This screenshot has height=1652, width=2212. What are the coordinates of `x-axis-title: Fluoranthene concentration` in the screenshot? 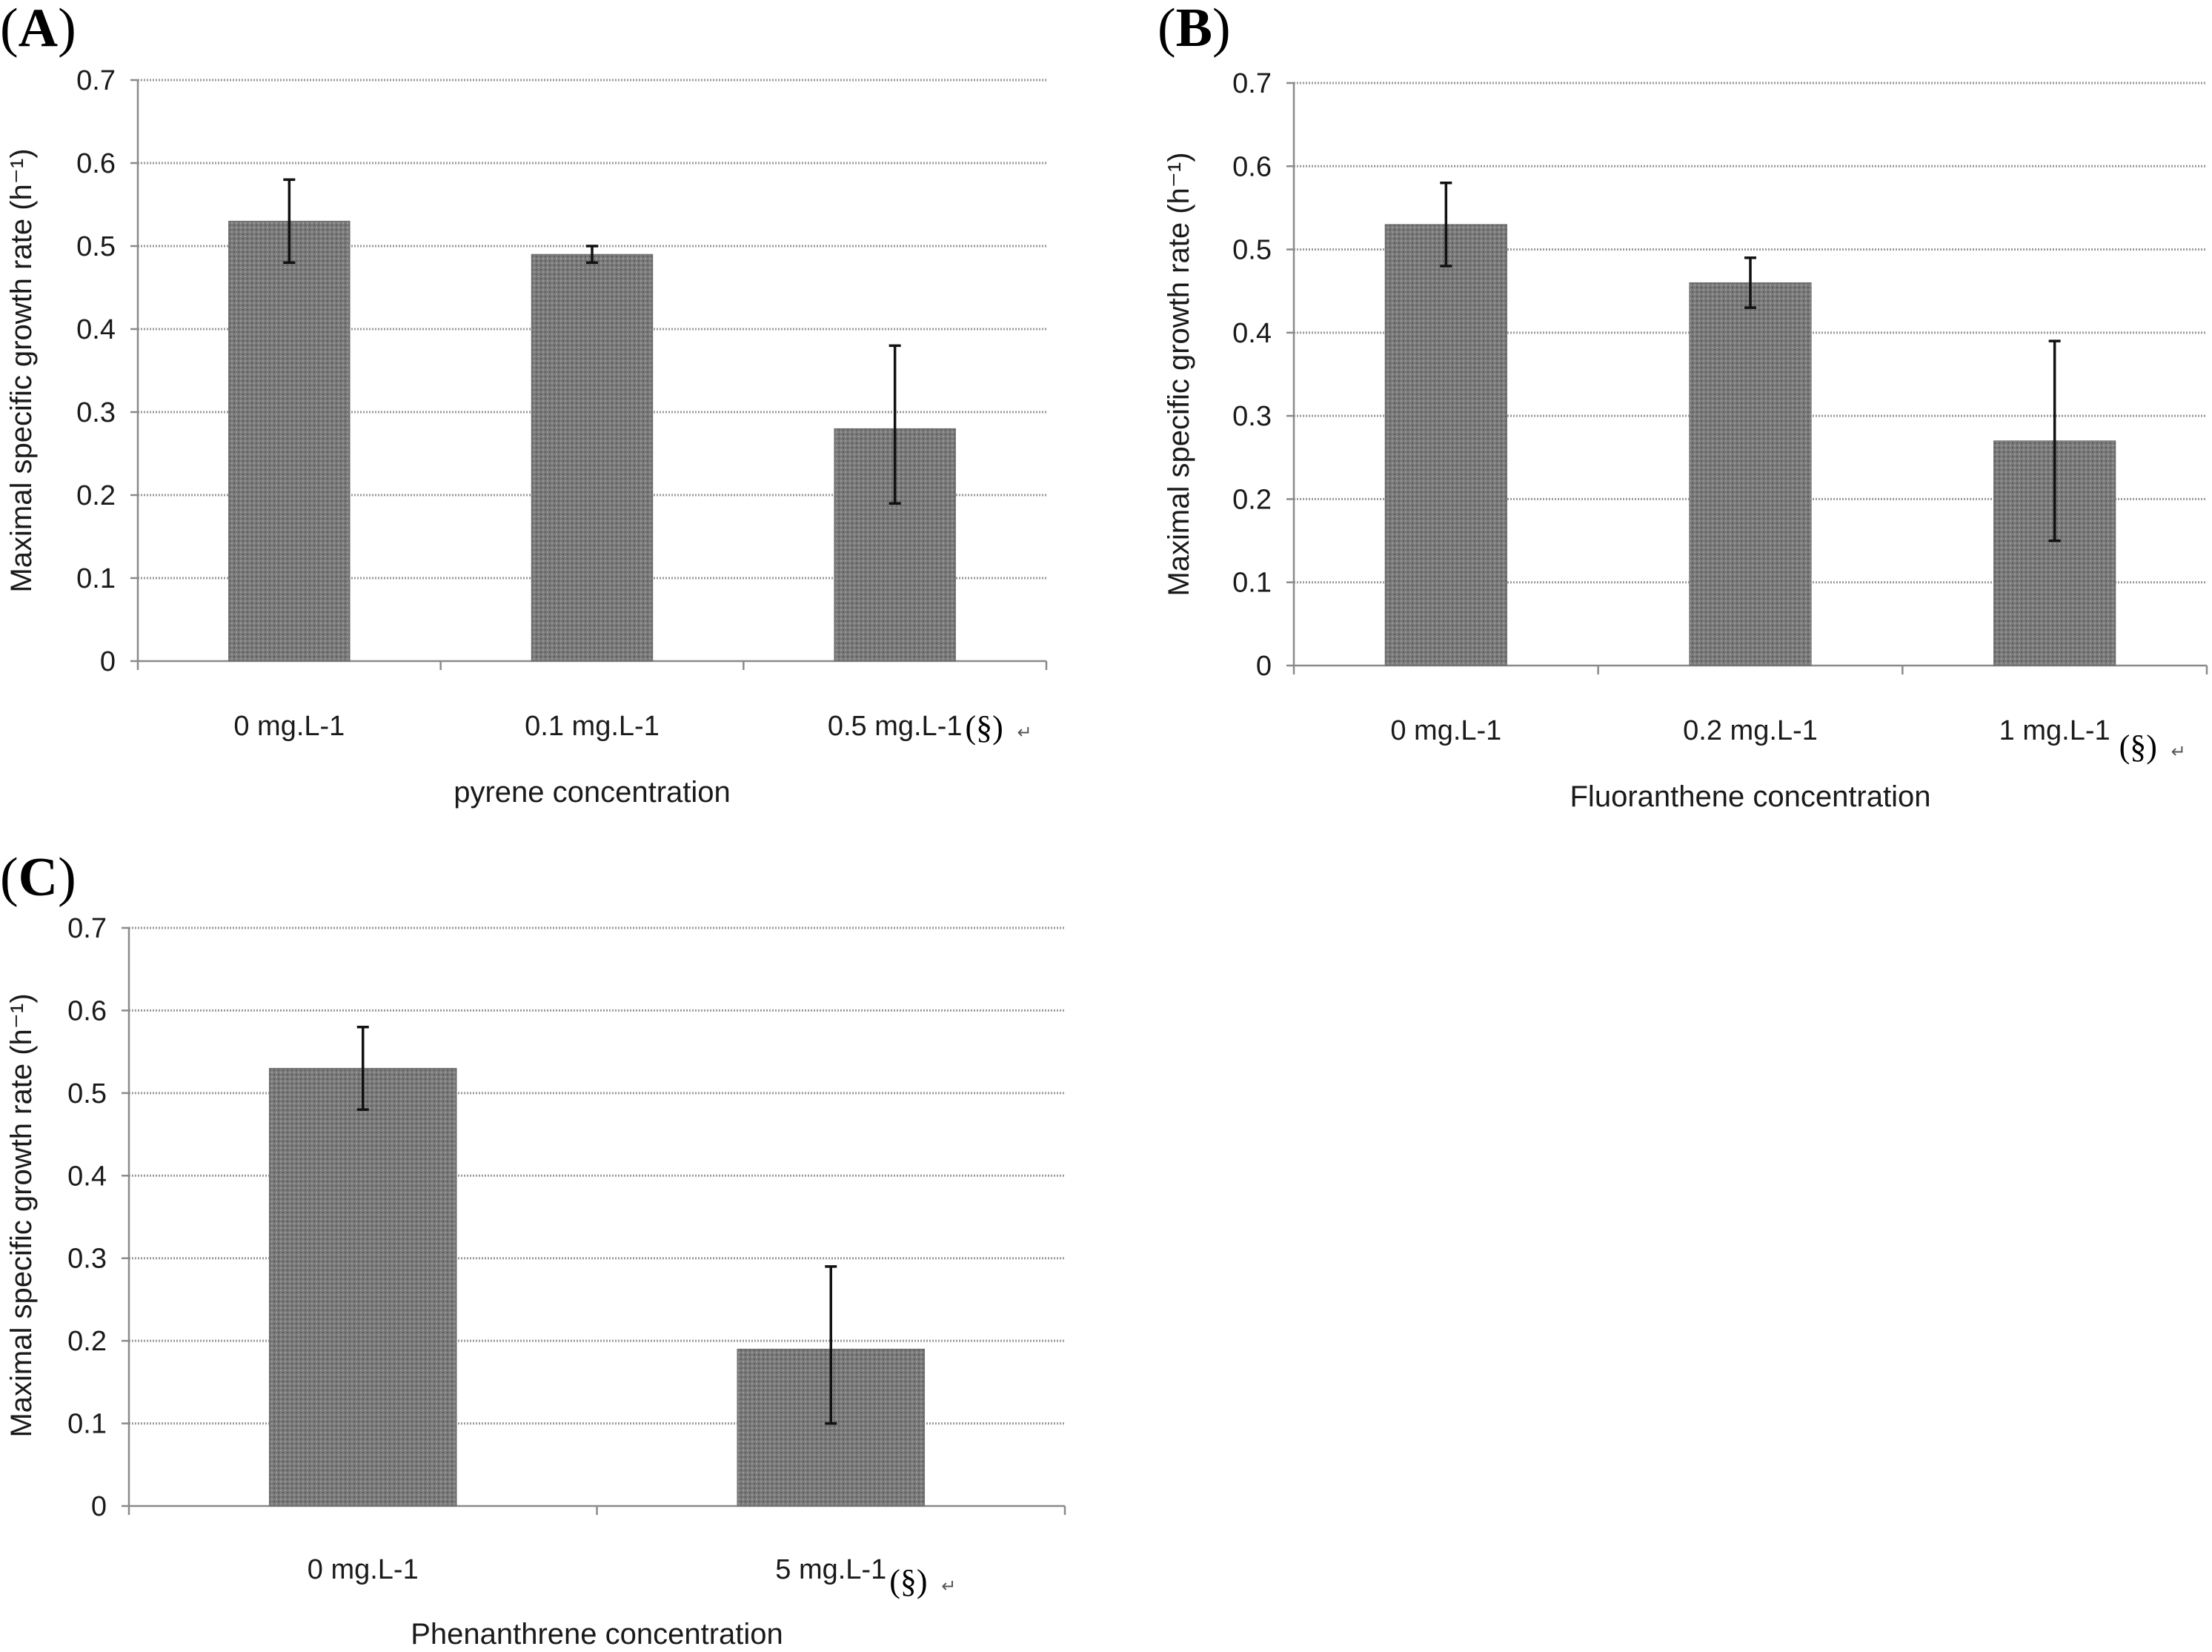 It's located at (1751, 796).